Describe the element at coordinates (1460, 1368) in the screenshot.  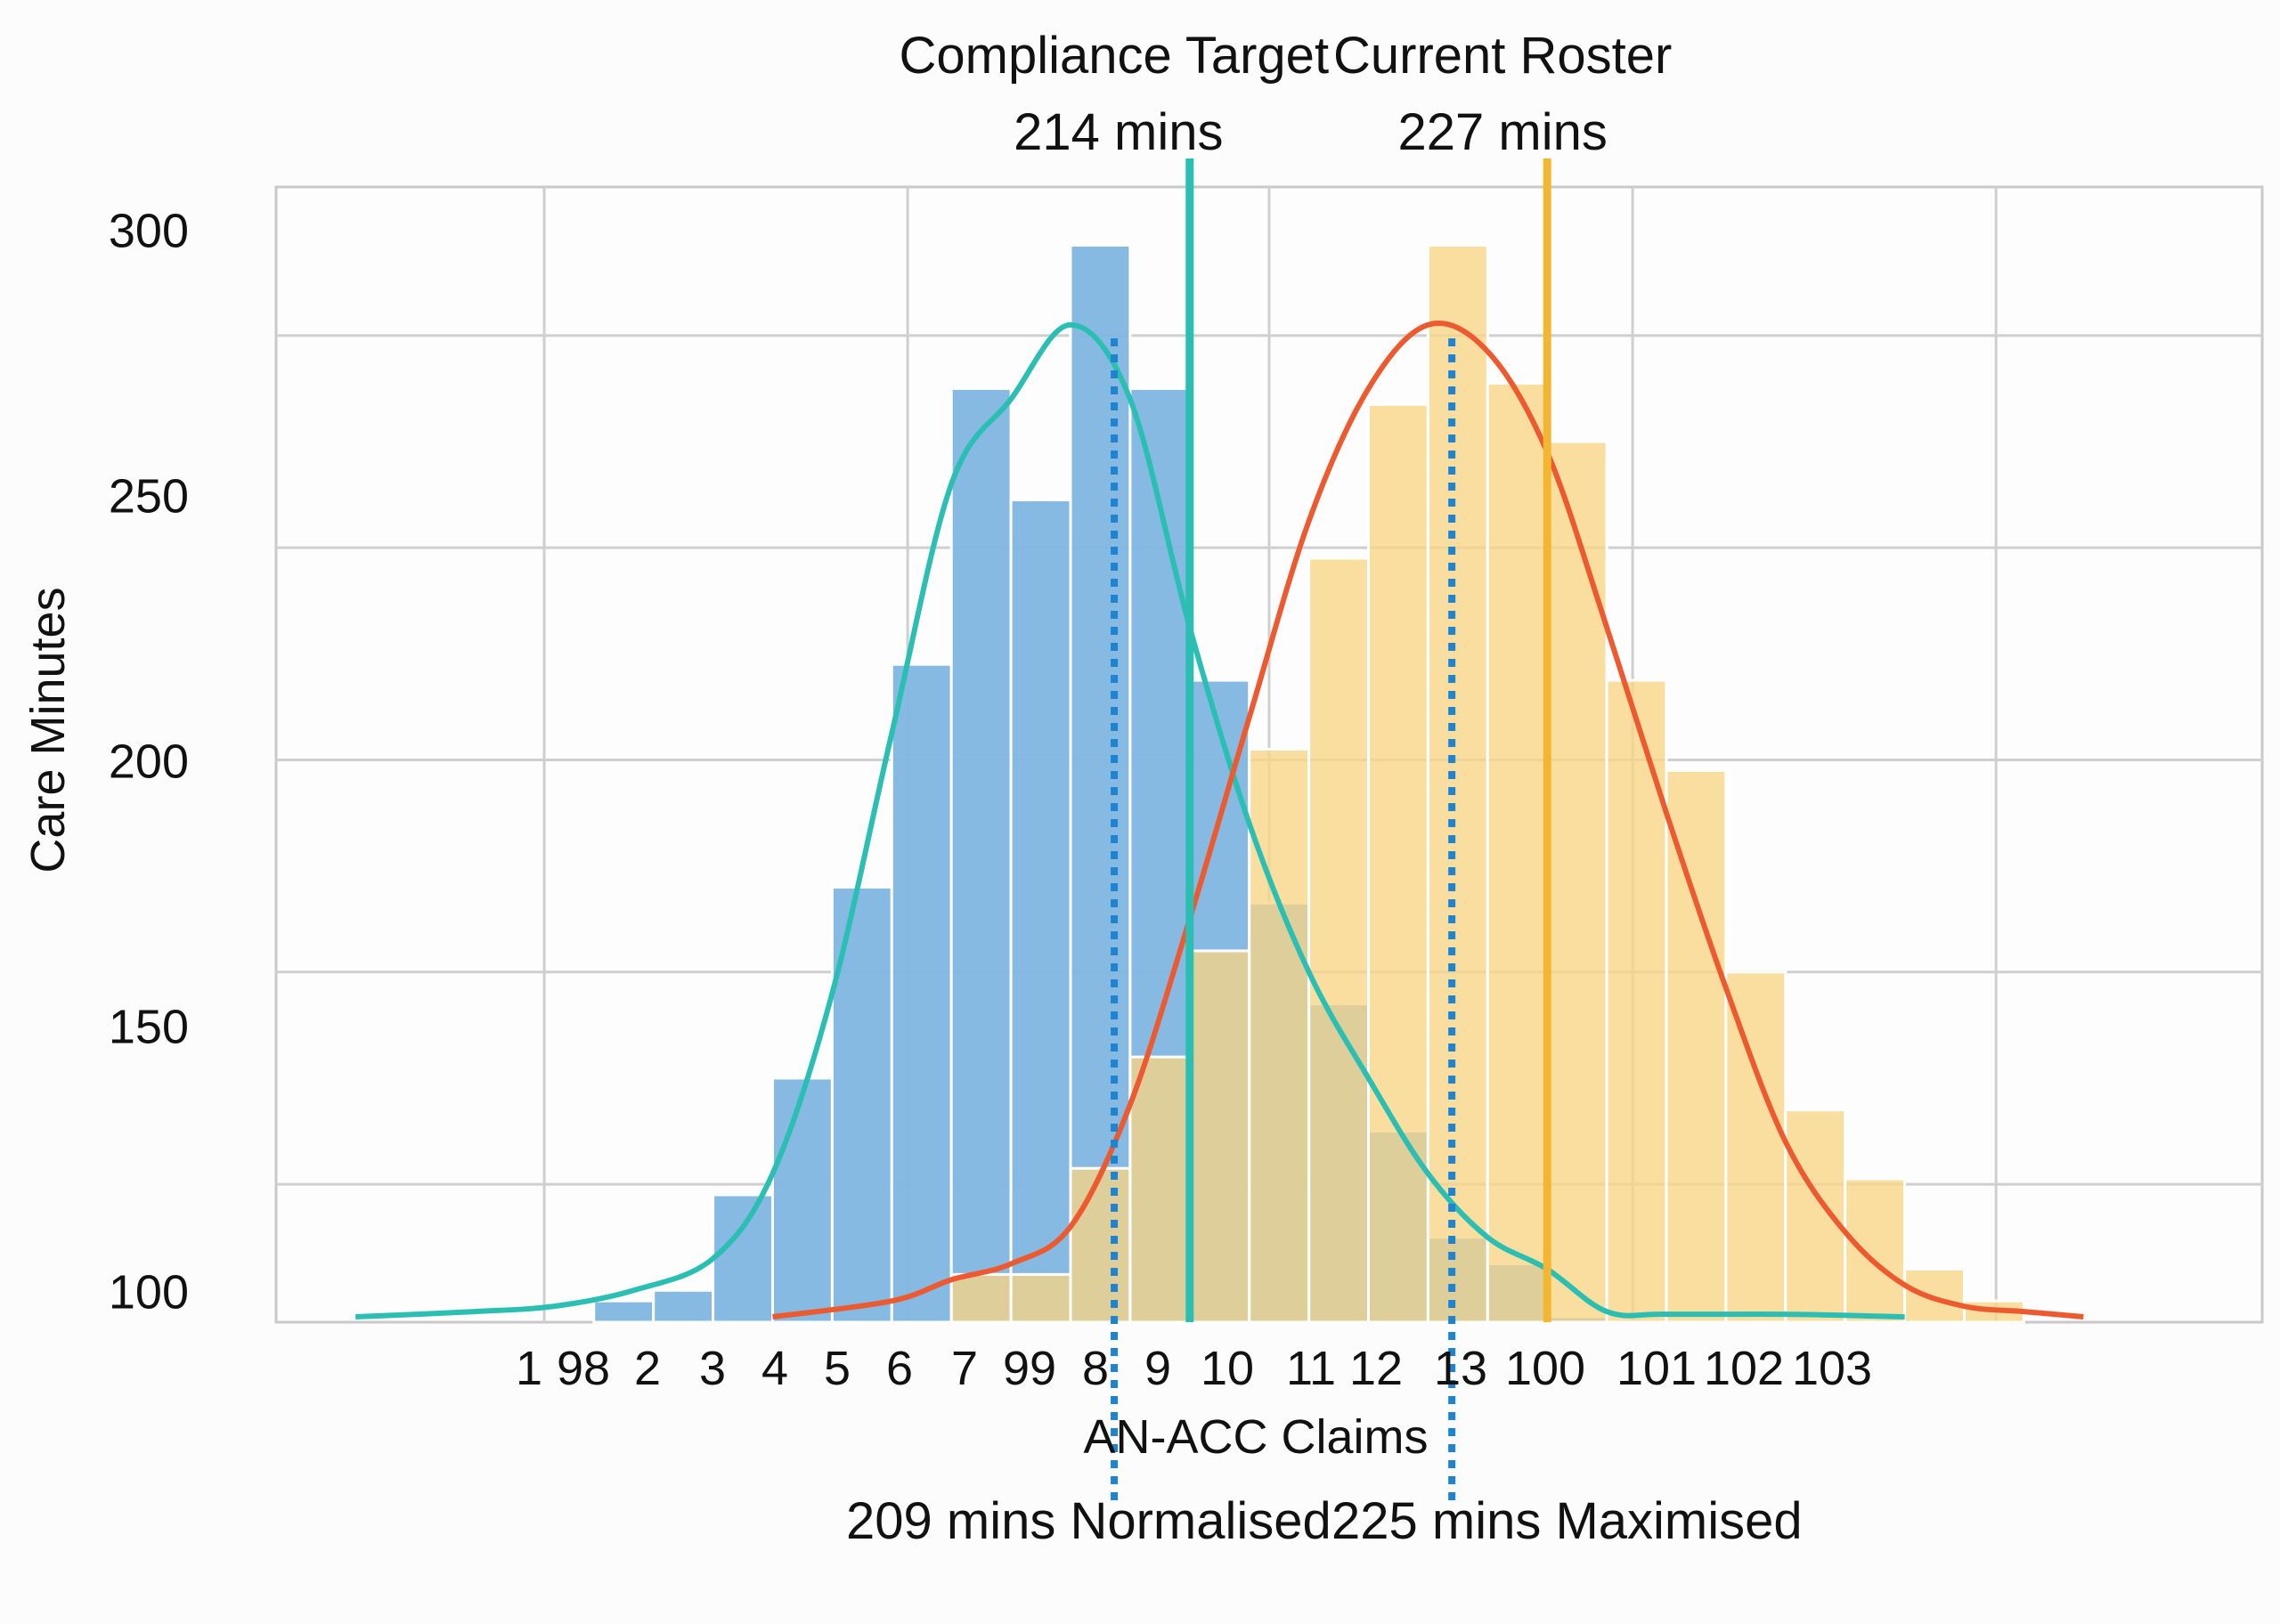
I see `x-tick-label: 13` at that location.